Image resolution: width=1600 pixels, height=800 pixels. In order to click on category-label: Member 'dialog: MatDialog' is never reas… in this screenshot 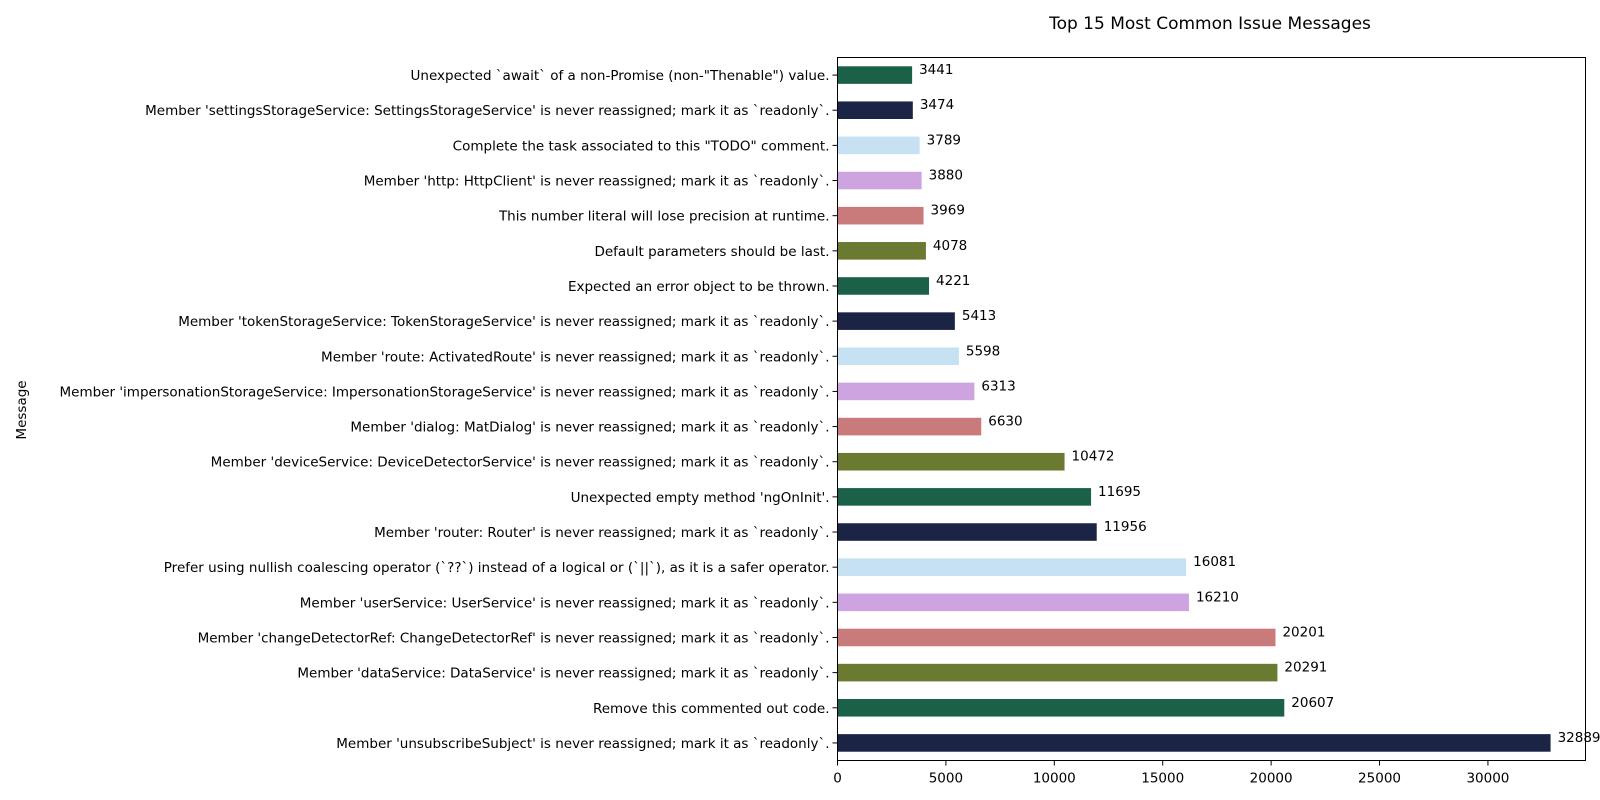, I will do `click(589, 428)`.